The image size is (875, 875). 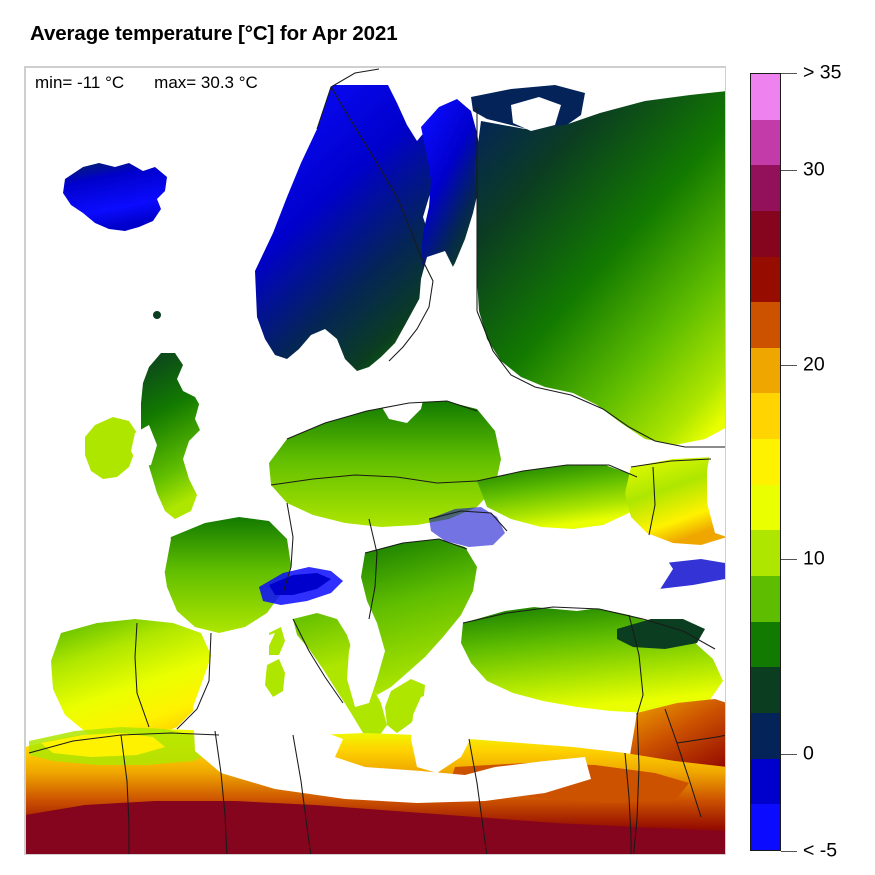 I want to click on baltic-sea, so click(x=401, y=386).